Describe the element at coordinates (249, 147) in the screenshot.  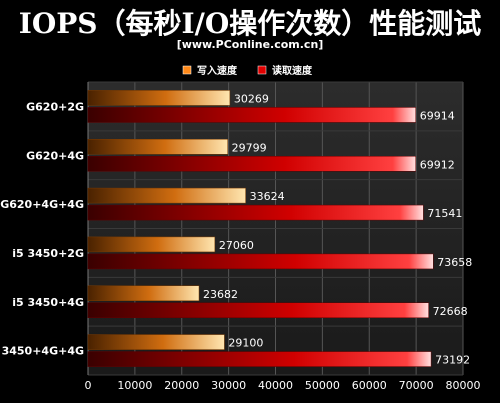
I see `bar-write-value: 29799` at that location.